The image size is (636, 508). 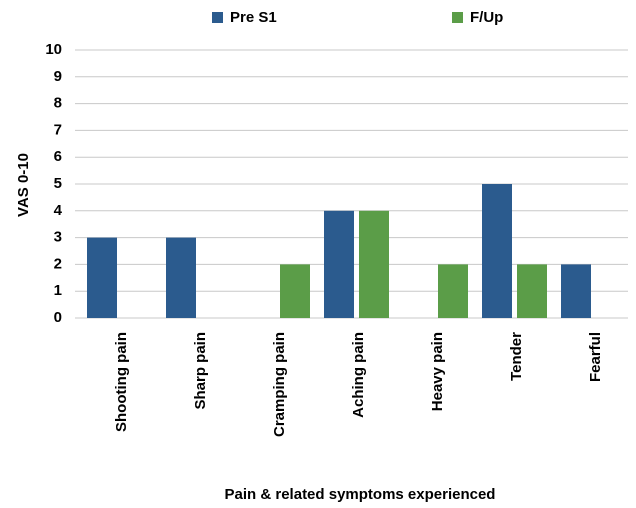 I want to click on y-axis-label: VAS 0-10, so click(x=23, y=185).